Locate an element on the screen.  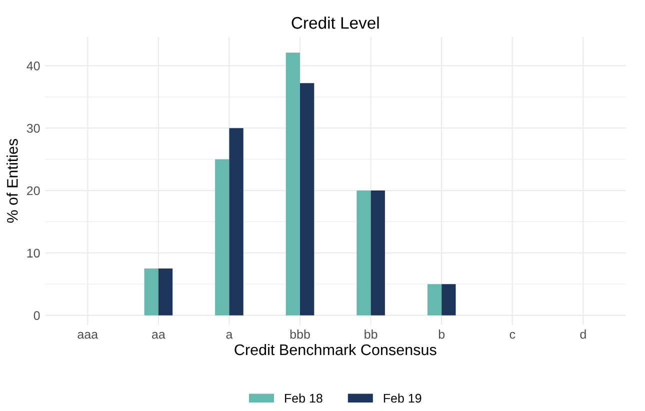
y-tick-label: 0 is located at coordinates (37, 315).